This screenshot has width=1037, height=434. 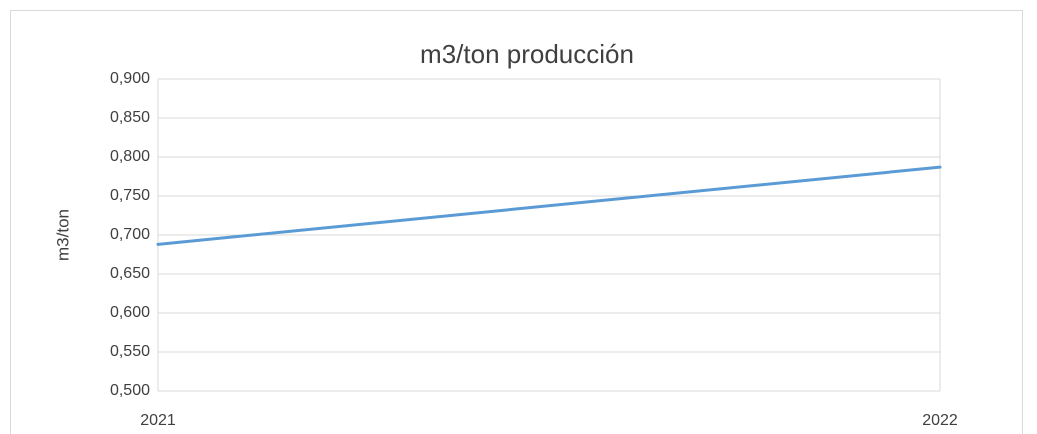 What do you see at coordinates (130, 78) in the screenshot?
I see `y-tick-label: 0,900` at bounding box center [130, 78].